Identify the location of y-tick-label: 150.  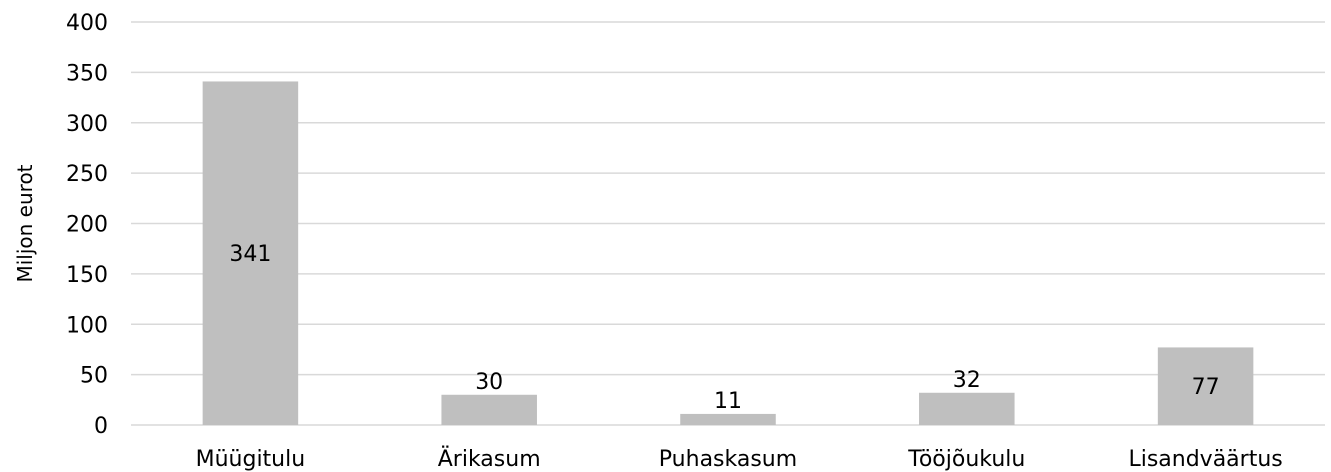
(87, 275).